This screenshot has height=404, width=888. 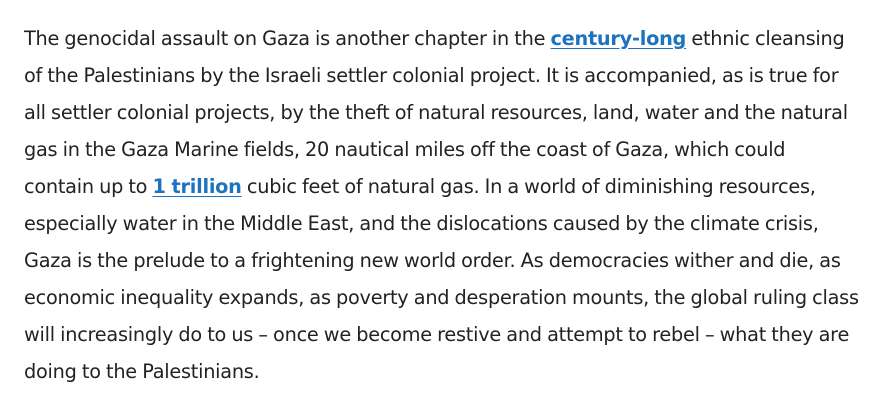 What do you see at coordinates (618, 38) in the screenshot?
I see `century-long-link: century-long` at bounding box center [618, 38].